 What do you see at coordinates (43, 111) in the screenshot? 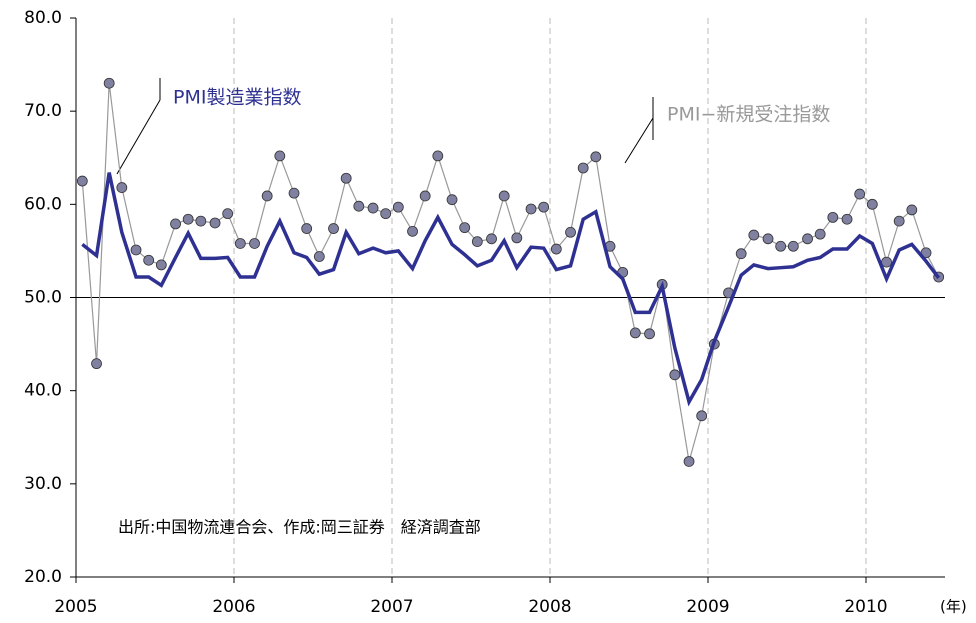
I see `y-tick-label: 70.0` at bounding box center [43, 111].